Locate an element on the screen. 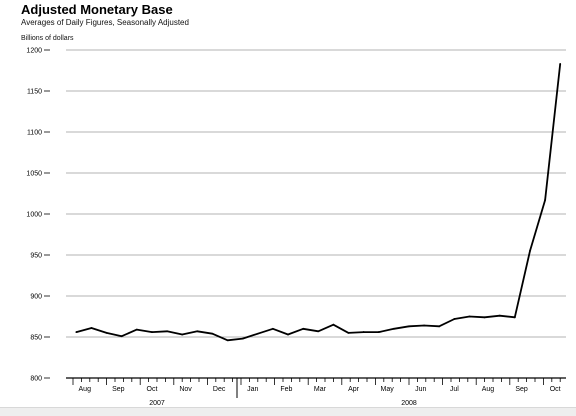  y-tick-label: 800 is located at coordinates (36, 379).